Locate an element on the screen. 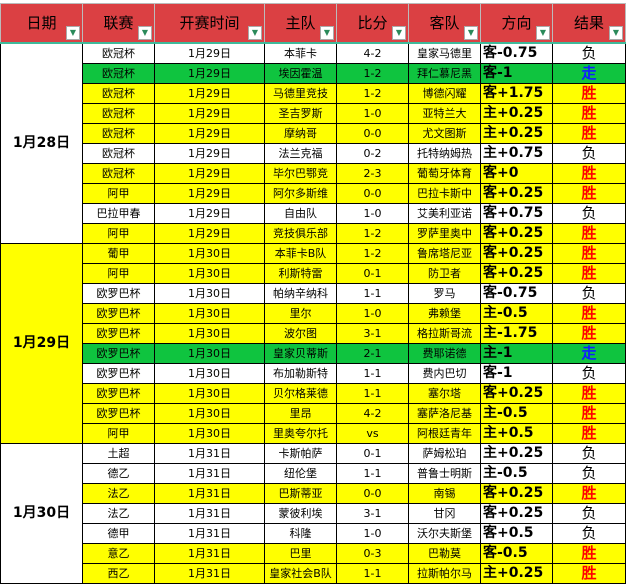  table-row: 法乙 1月31日 蒙彼利埃 3-1 甘冈 客+0.25 负 is located at coordinates (313, 513).